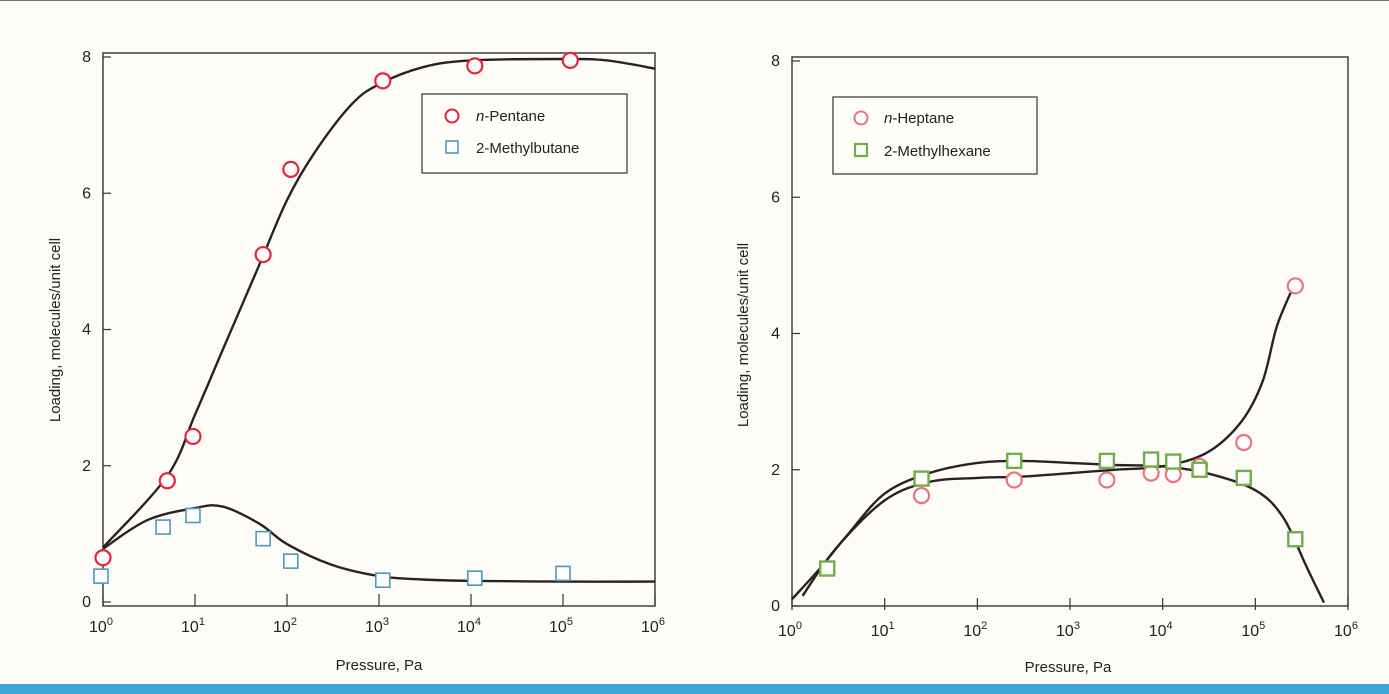 Image resolution: width=1389 pixels, height=694 pixels. I want to click on legend-label-heptane: n-Heptane, so click(919, 118).